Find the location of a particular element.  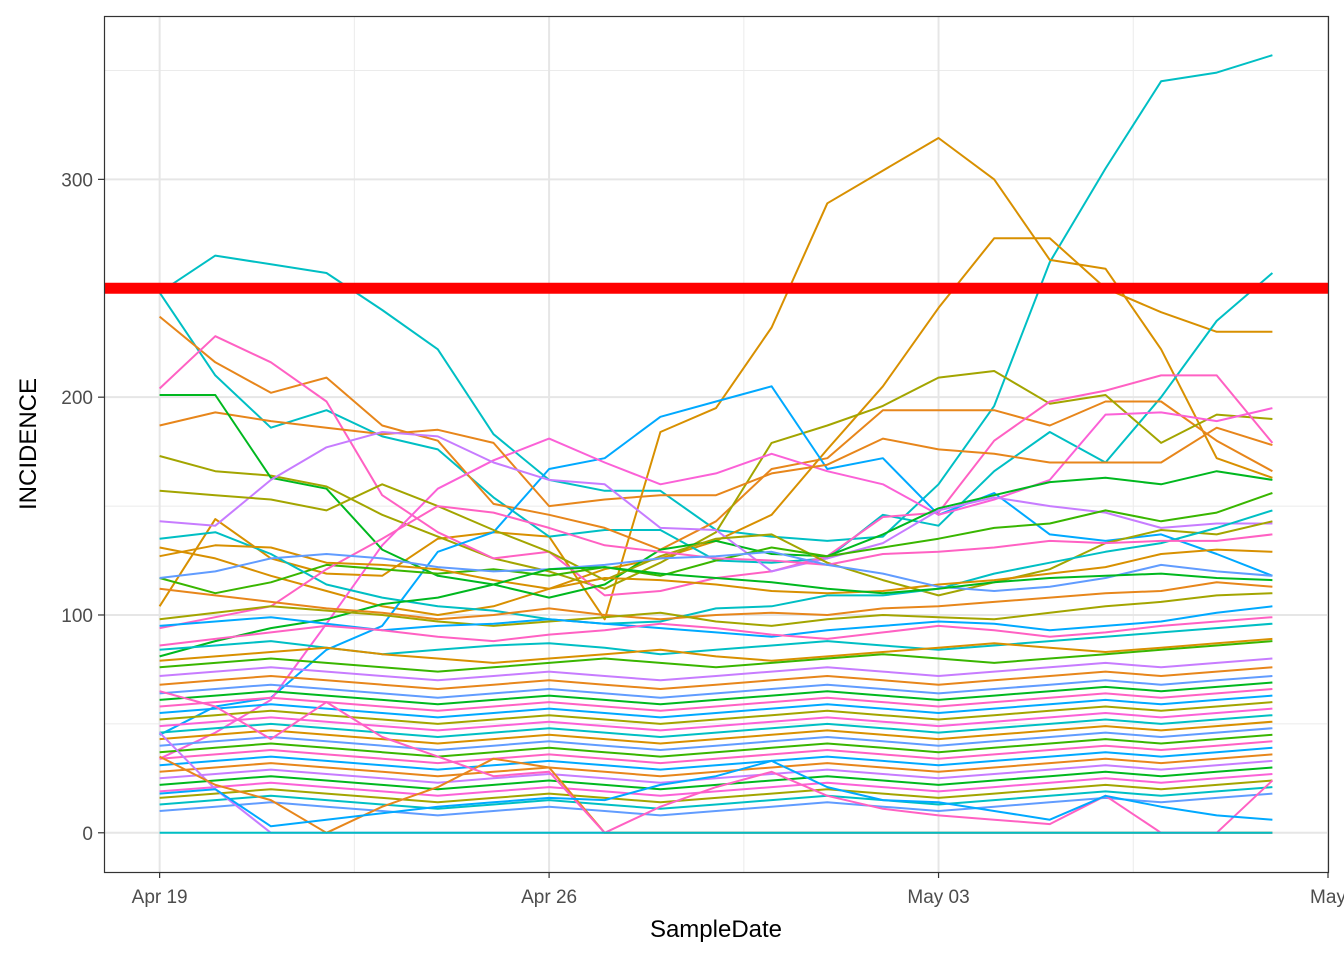

x-tick-label: May is located at coordinates (1327, 897).